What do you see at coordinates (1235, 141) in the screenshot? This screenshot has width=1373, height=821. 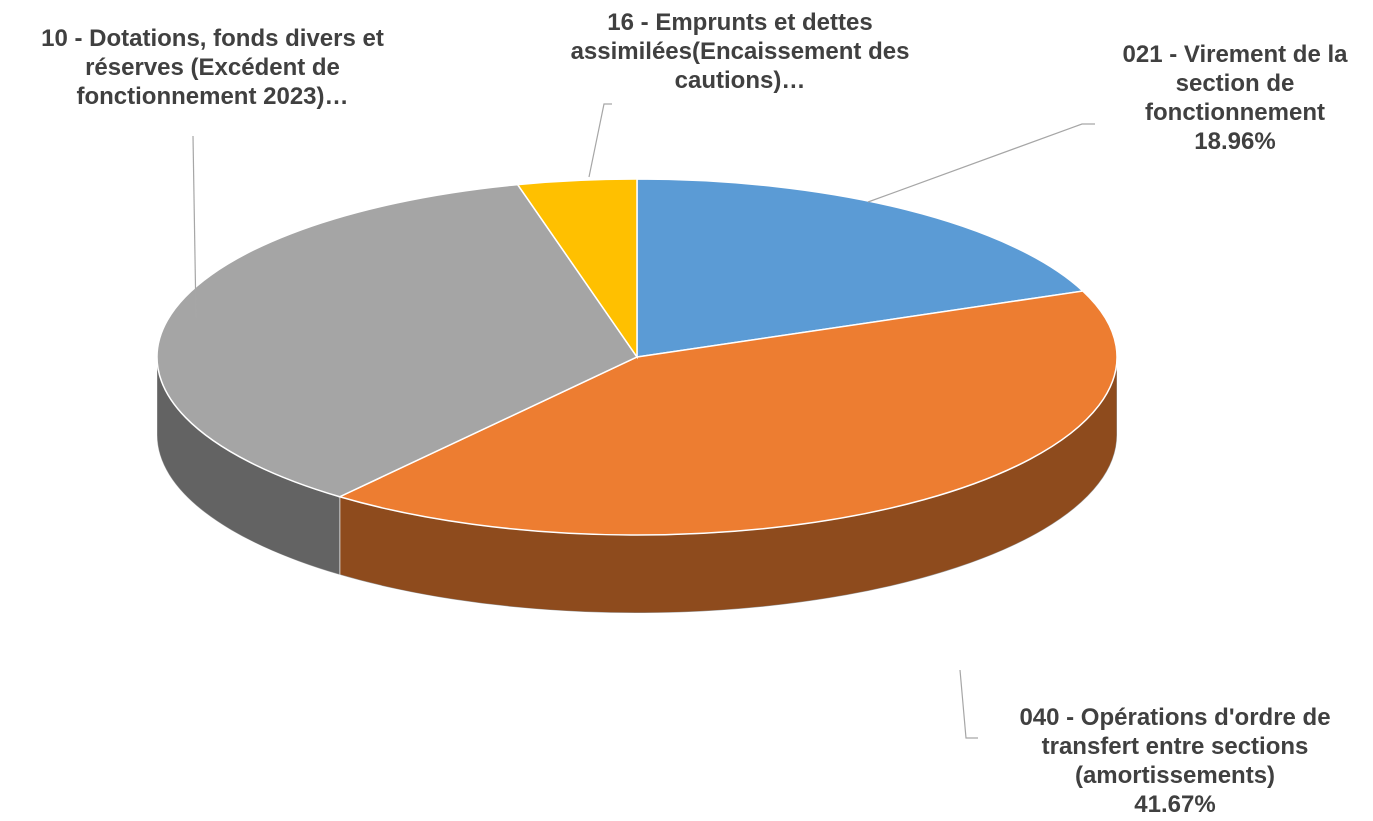 I see `value-label: 18.96%` at bounding box center [1235, 141].